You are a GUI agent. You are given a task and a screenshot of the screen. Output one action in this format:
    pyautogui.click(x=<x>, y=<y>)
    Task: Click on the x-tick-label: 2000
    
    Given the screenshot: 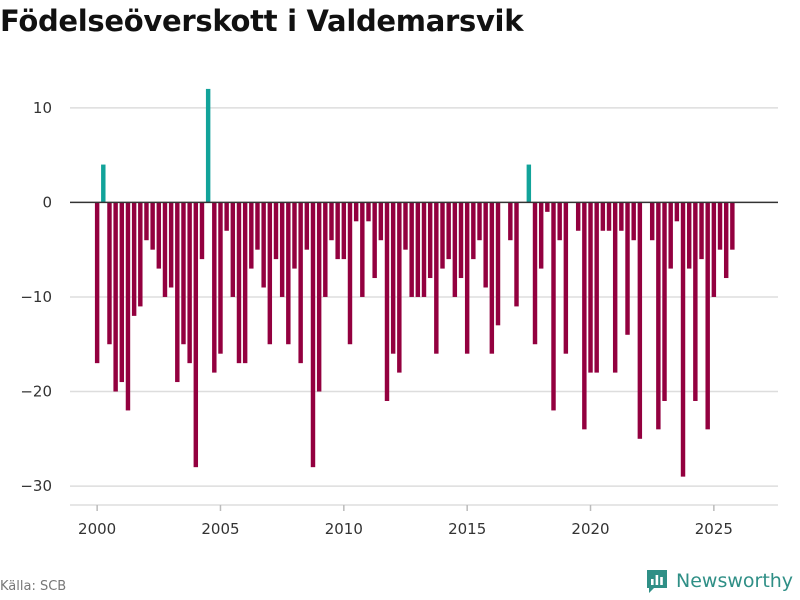 What is the action you would take?
    pyautogui.click(x=97, y=529)
    